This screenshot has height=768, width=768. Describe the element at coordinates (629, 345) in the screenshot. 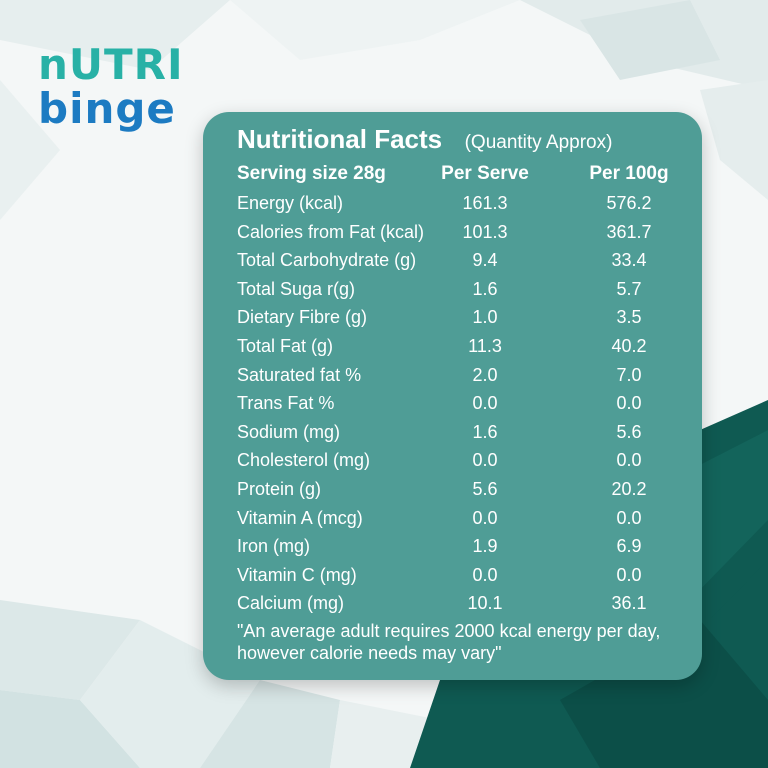

I see `per-100g-value: 40.2` at that location.